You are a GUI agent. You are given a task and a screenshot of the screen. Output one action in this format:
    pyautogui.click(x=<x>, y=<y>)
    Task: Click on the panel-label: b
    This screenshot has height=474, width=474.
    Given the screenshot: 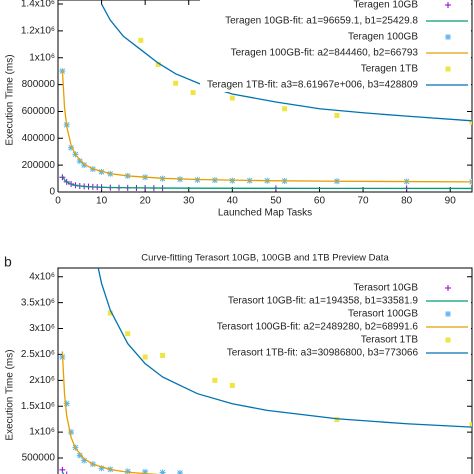 What is the action you would take?
    pyautogui.click(x=8, y=262)
    